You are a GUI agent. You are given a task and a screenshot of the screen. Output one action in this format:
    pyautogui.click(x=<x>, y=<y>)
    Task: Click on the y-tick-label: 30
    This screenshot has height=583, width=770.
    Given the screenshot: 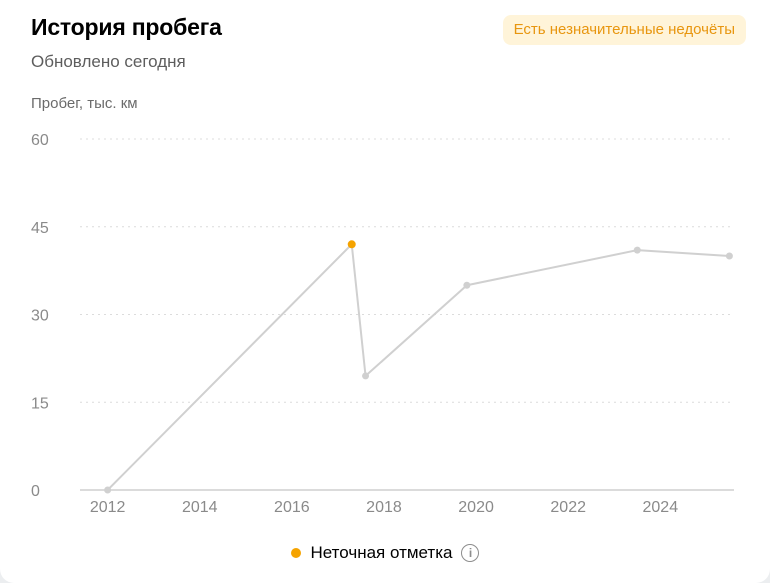 What is the action you would take?
    pyautogui.click(x=40, y=316)
    